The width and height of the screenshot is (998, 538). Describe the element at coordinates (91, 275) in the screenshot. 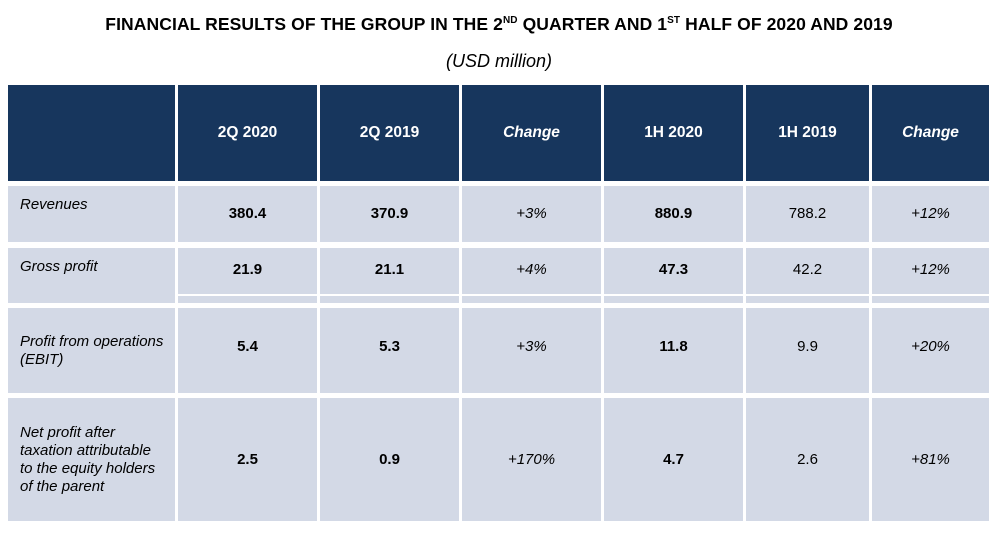

I see `row-label-gross-profit: Gross profit` at that location.